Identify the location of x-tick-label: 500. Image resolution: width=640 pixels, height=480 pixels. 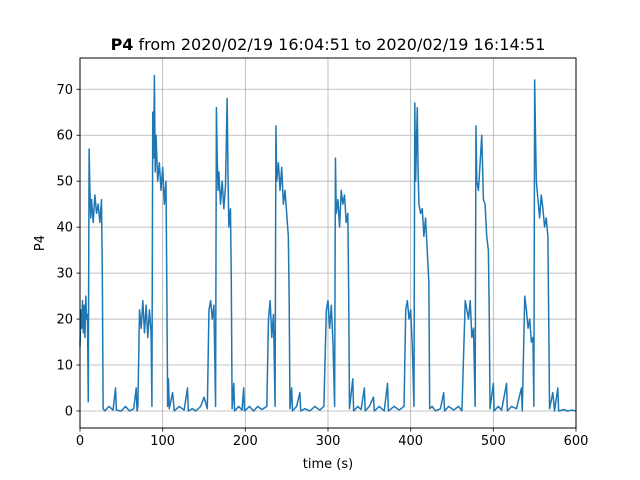
(493, 441).